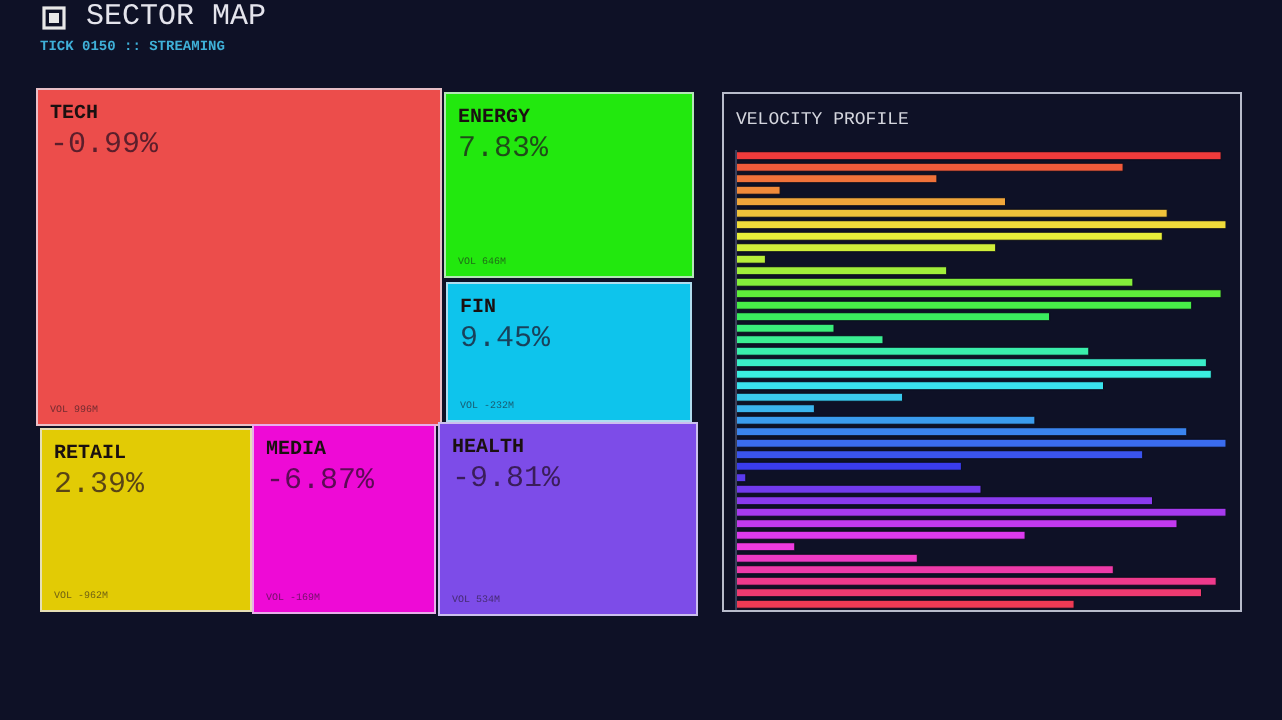 Image resolution: width=1282 pixels, height=720 pixels. I want to click on category-label: ENERGY, so click(494, 119).